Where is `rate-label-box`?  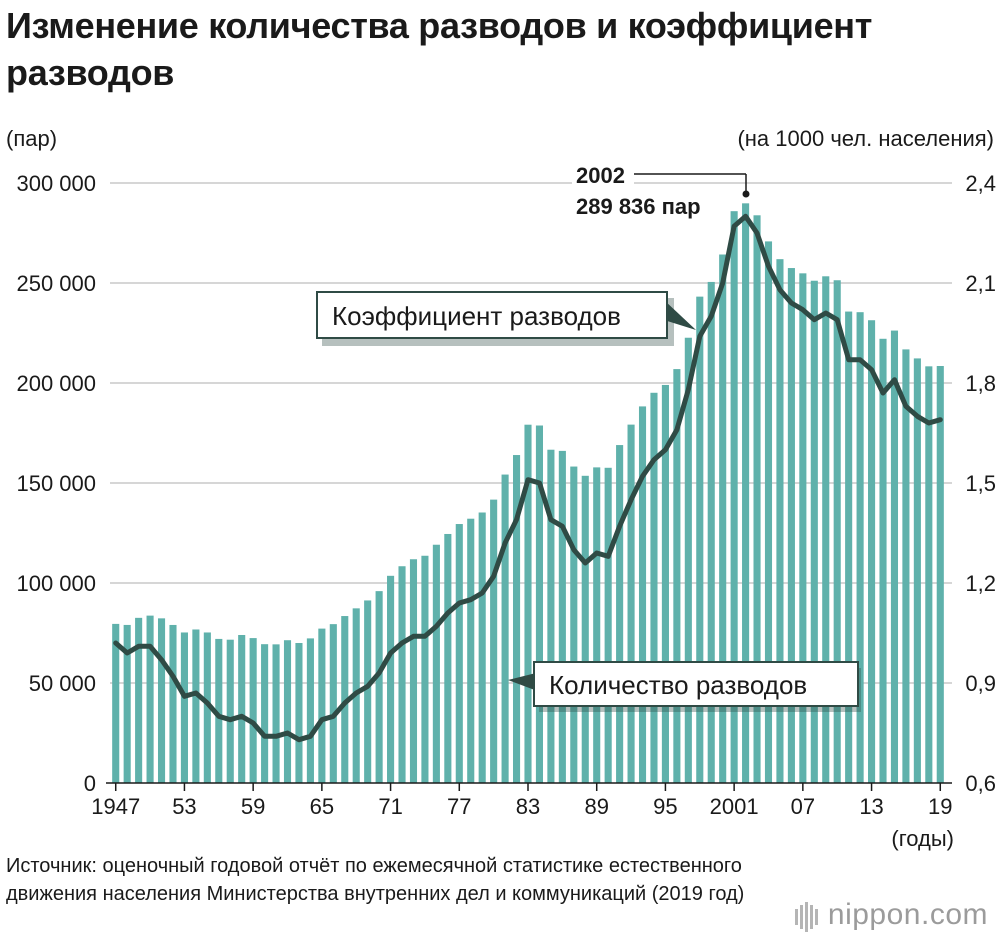 rate-label-box is located at coordinates (492, 315).